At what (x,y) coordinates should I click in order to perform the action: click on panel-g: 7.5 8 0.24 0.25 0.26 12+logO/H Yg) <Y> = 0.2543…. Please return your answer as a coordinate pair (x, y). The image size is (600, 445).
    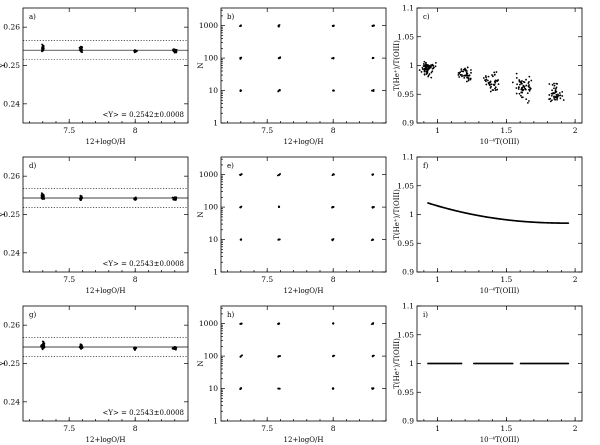
    Looking at the image, I should click on (94, 374).